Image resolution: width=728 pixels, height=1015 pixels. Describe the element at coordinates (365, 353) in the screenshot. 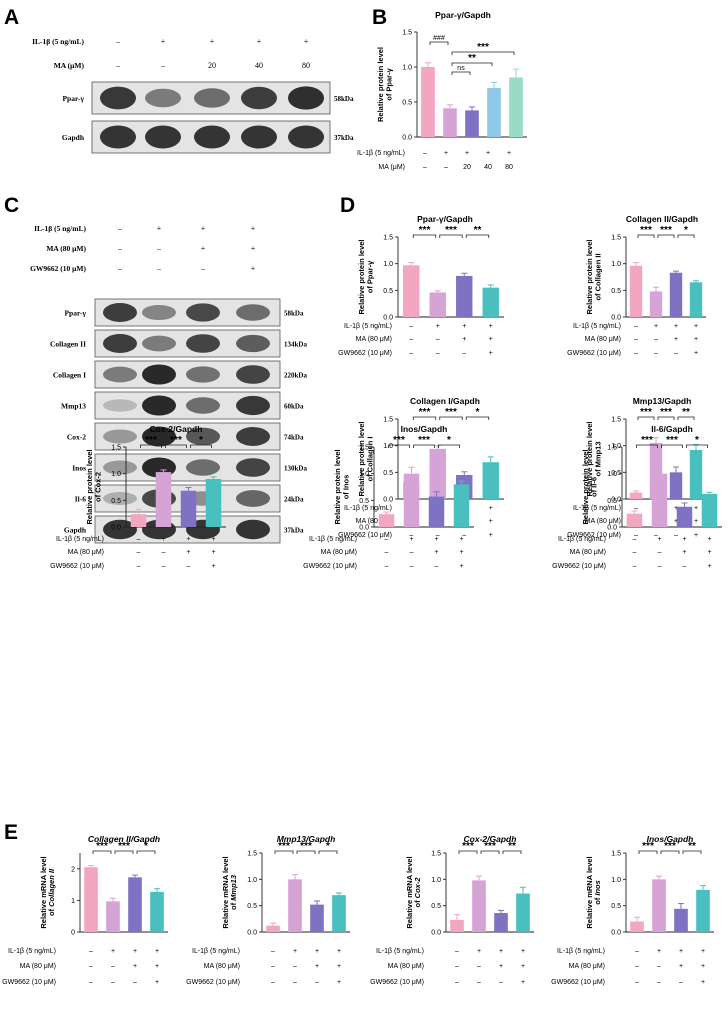

I see `treatment-row-label: GW9662 (10 μM)` at that location.